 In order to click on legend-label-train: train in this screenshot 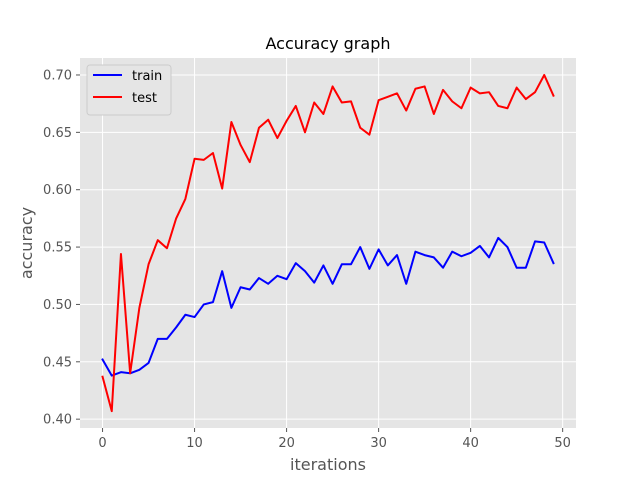, I will do `click(147, 76)`.